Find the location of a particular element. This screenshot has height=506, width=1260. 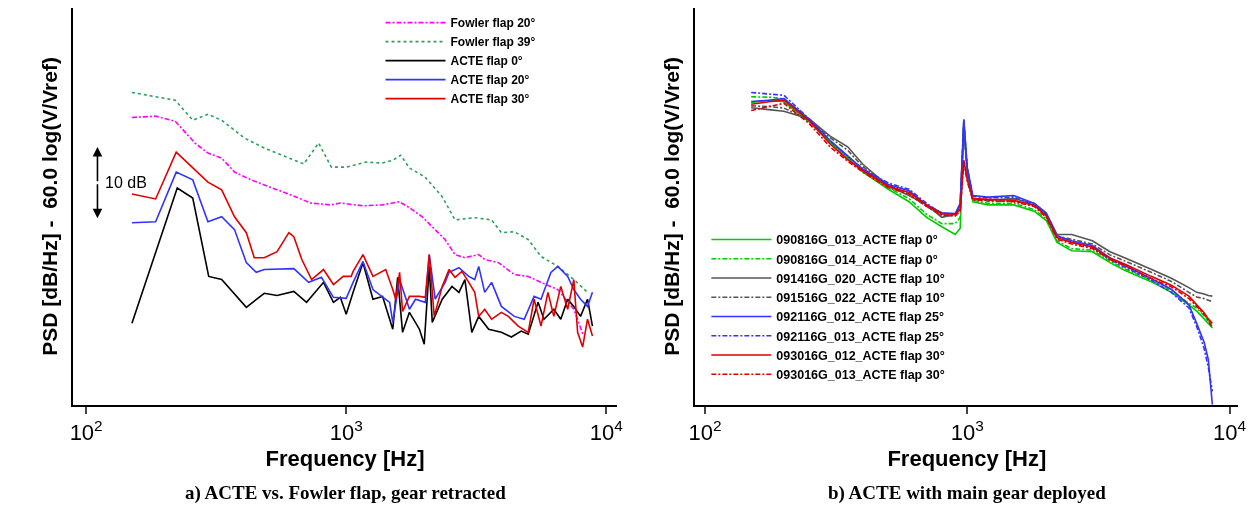

legend-label: 091516G_022_ACTE flap 10° is located at coordinates (860, 298).